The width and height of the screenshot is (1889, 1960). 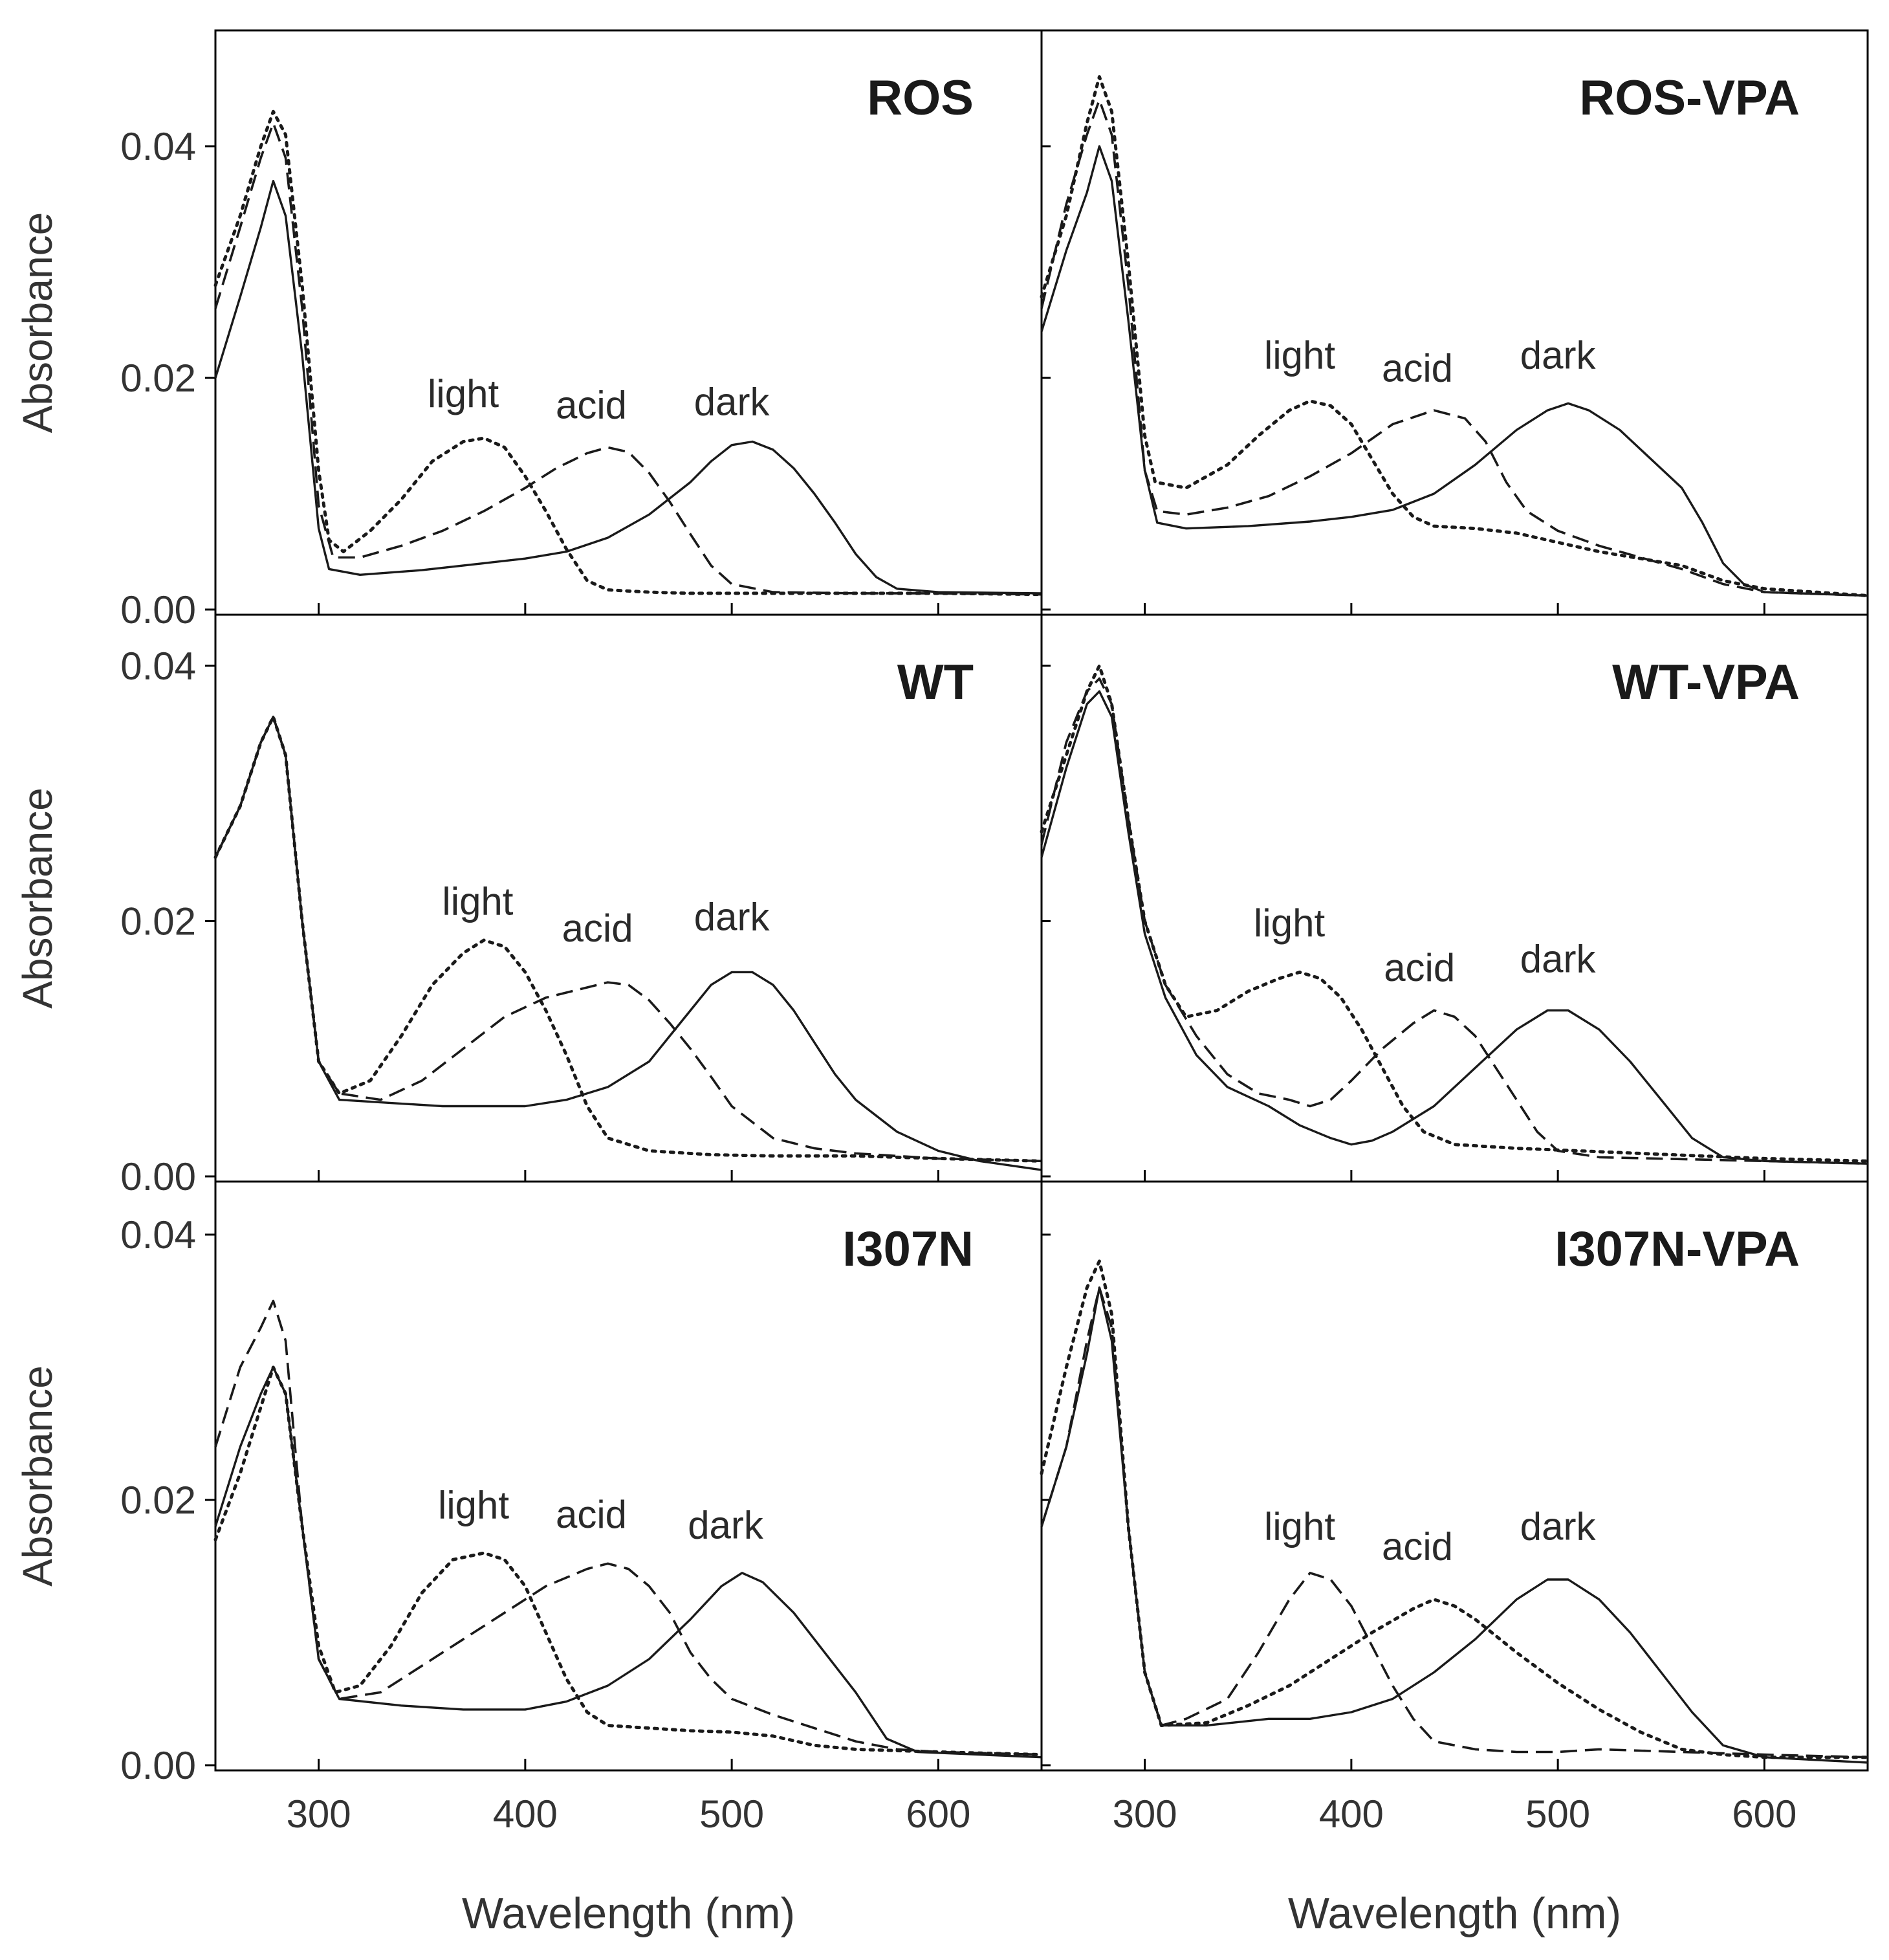 What do you see at coordinates (1690, 99) in the screenshot?
I see `panel-title: ROS-VPA` at bounding box center [1690, 99].